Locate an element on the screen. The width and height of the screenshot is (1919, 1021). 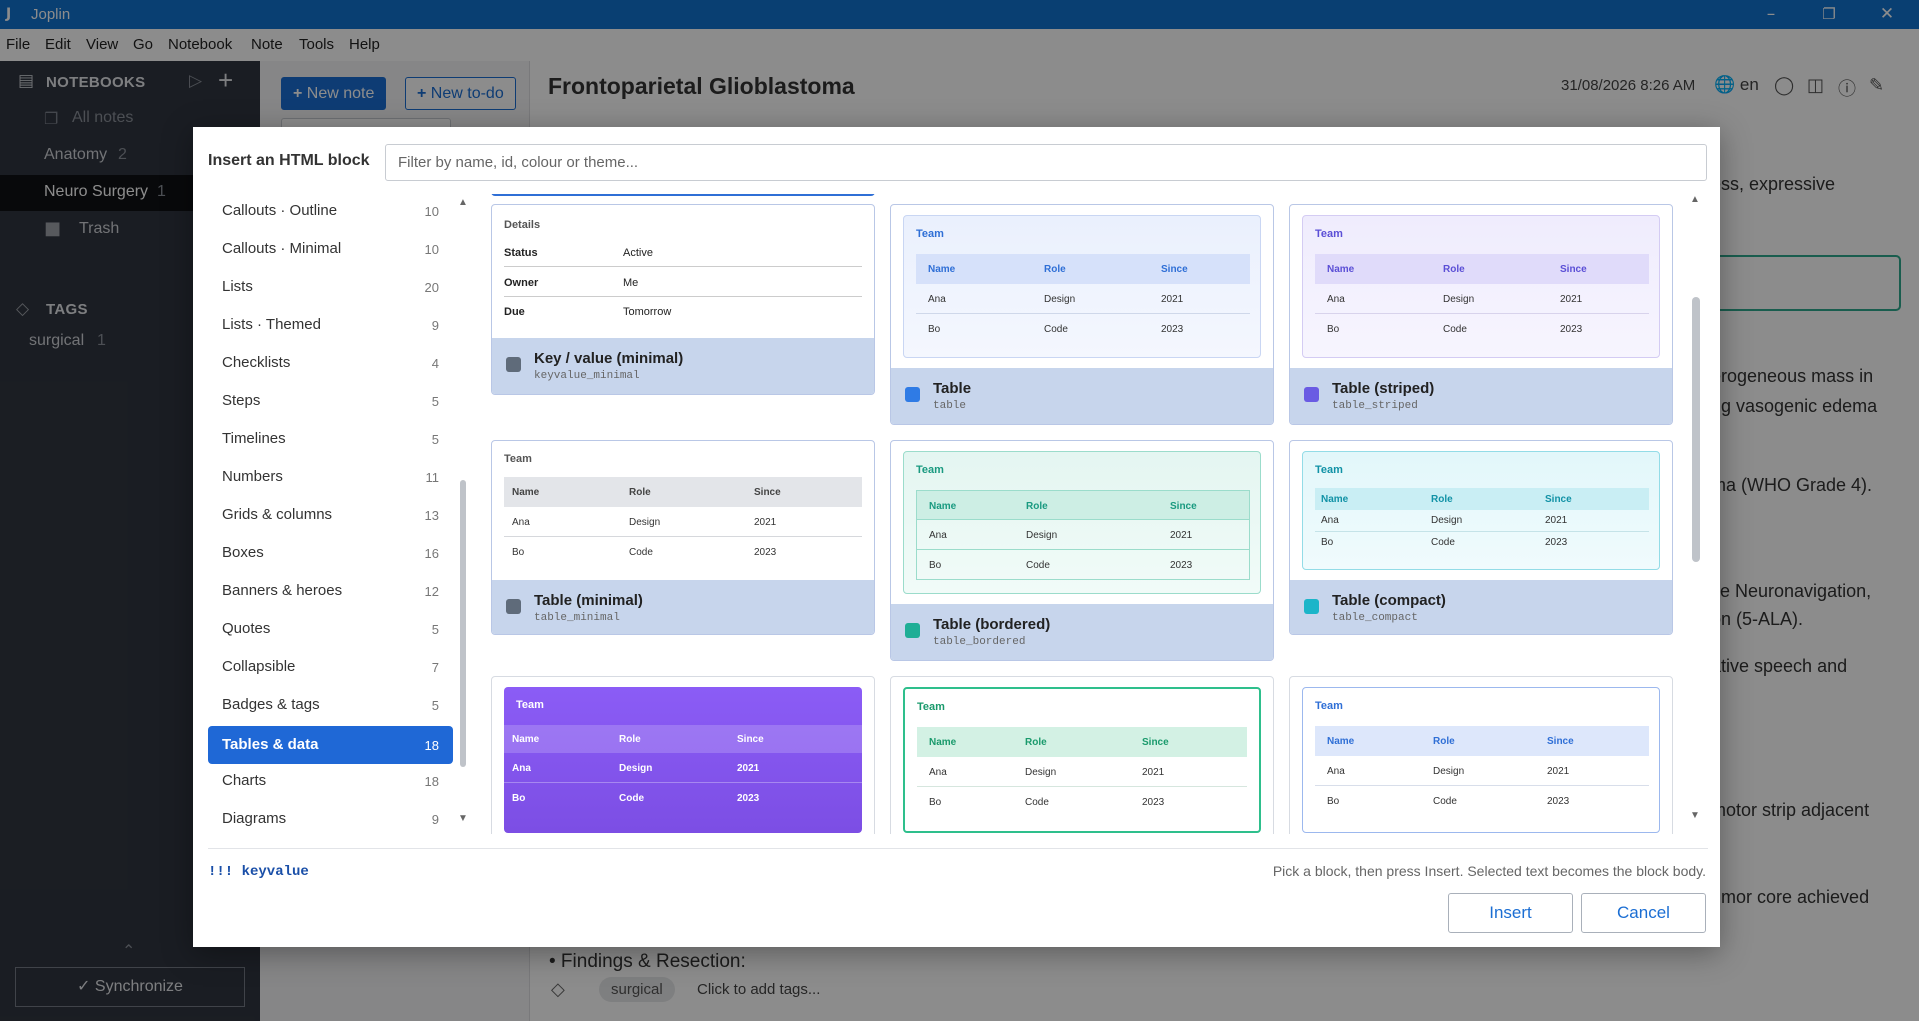
card-name: Table (striped) is located at coordinates (1383, 388).